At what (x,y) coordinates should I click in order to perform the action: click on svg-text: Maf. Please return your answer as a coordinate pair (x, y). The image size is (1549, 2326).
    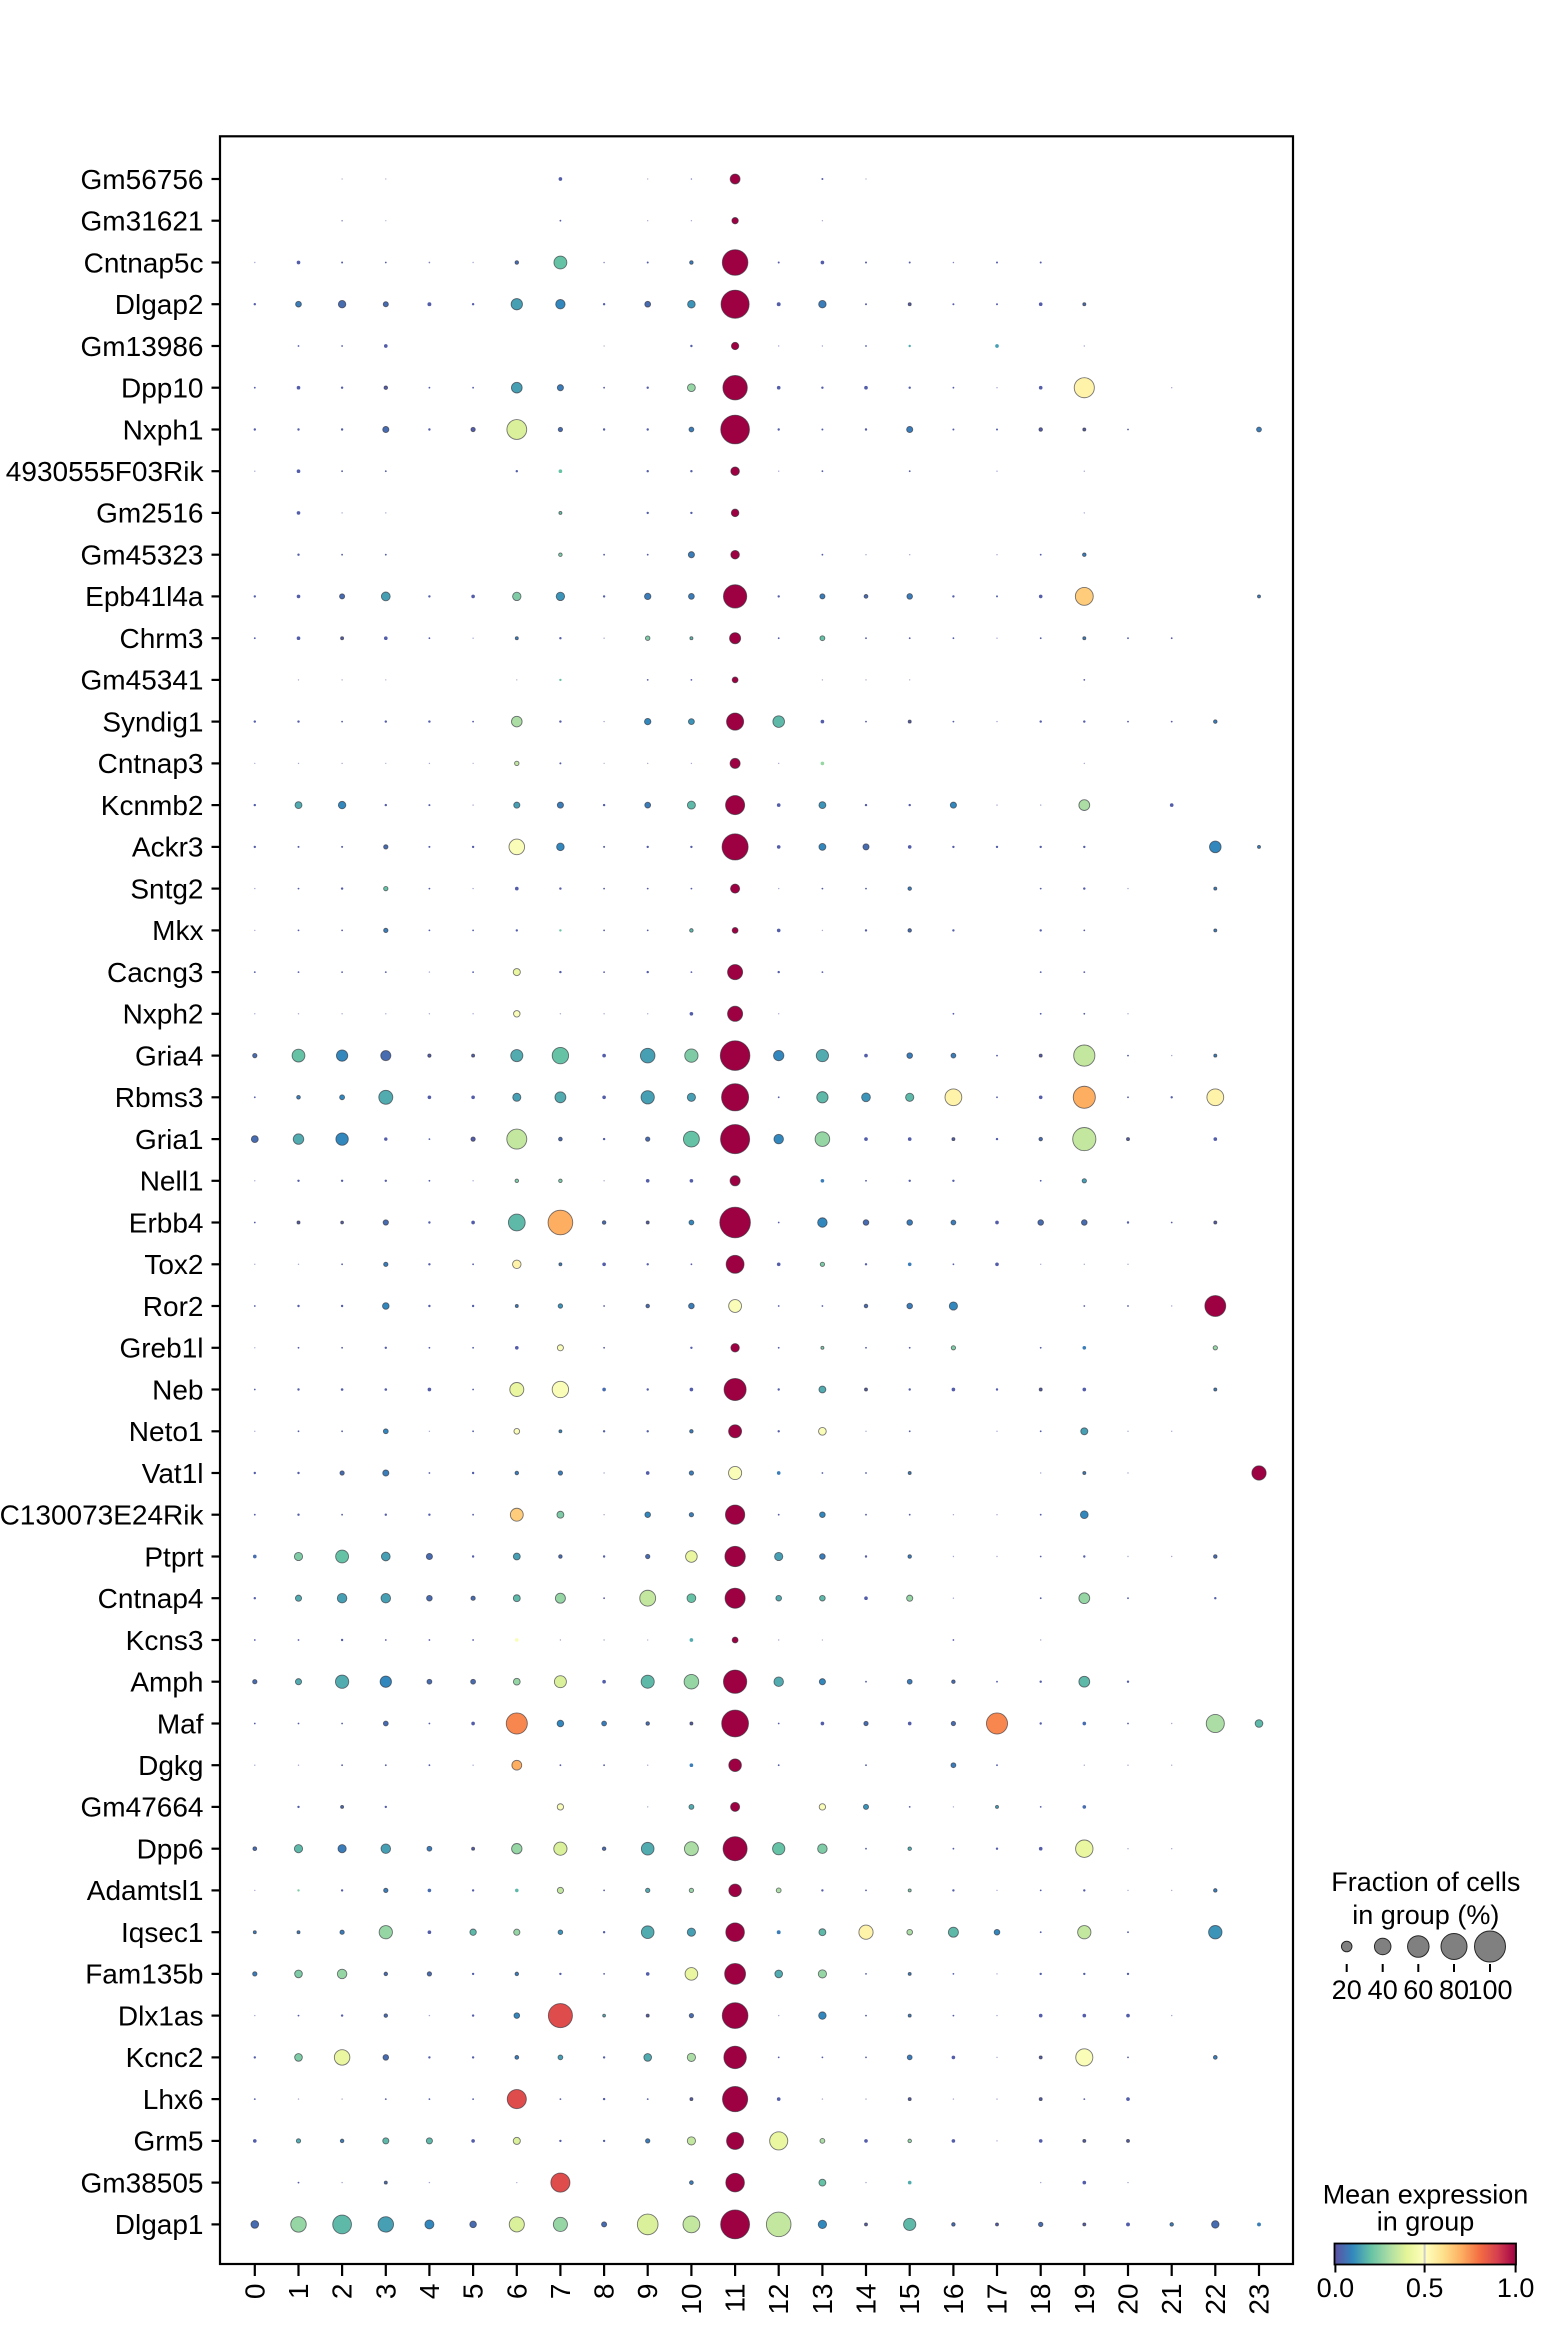
    Looking at the image, I should click on (180, 1723).